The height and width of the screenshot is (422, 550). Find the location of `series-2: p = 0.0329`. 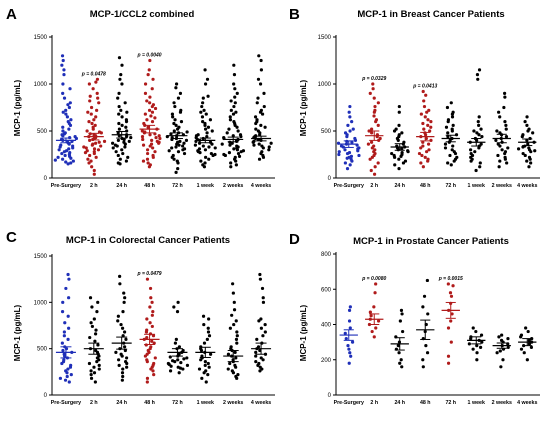

series-2: p = 0.0329 is located at coordinates (373, 126).